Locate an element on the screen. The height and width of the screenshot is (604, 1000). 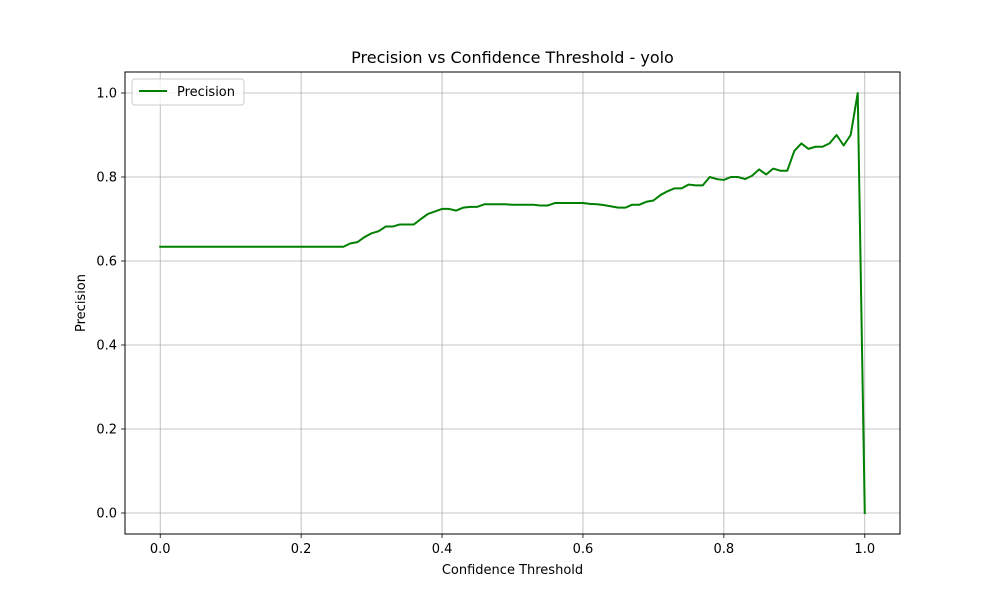
legend: Precision is located at coordinates (188, 92).